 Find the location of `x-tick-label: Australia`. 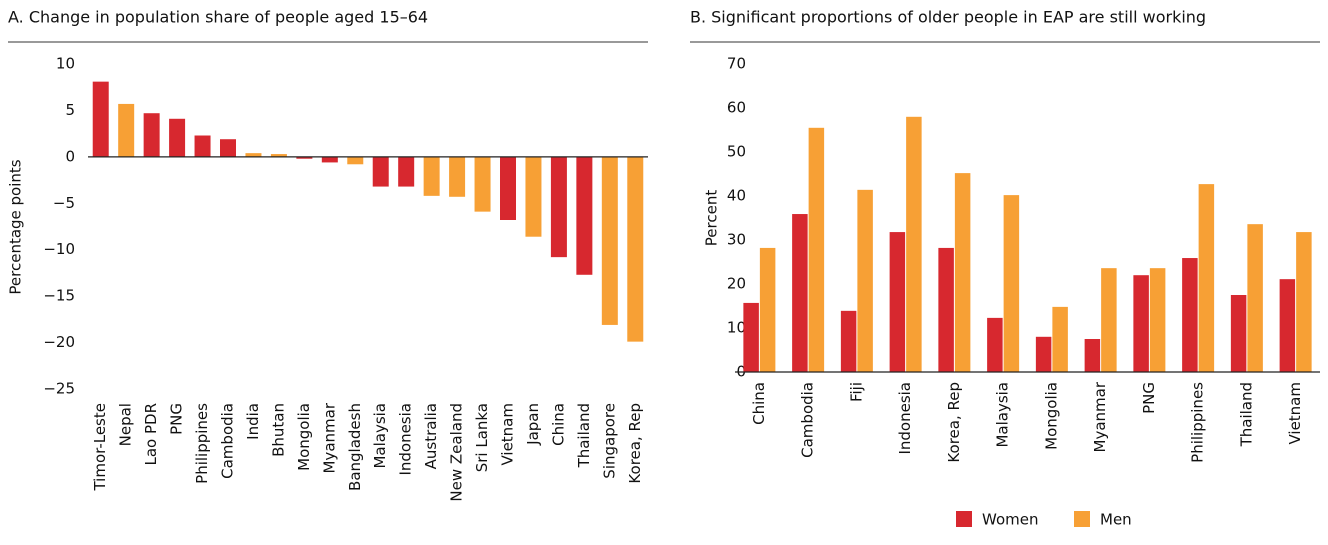

x-tick-label: Australia is located at coordinates (431, 436).